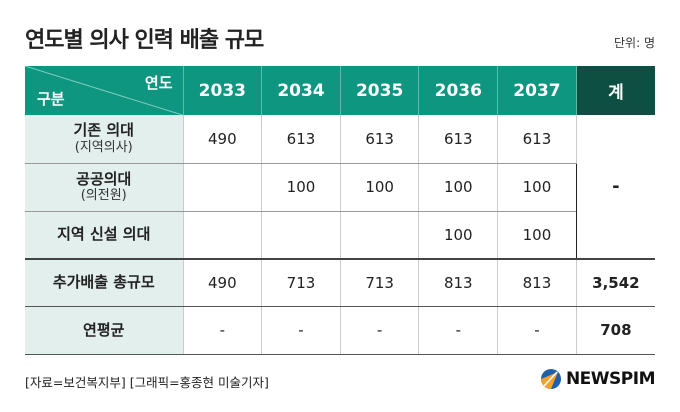 This screenshot has width=680, height=412. I want to click on source-caption: [자료=보건복지부] [그래픽=홍종현 미술기자], so click(147, 382).